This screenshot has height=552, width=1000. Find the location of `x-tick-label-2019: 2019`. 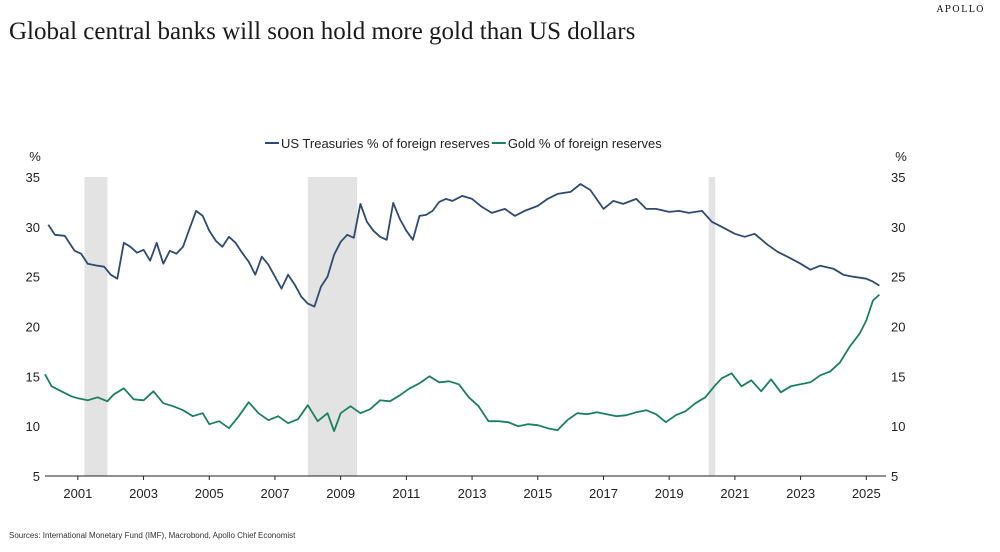

x-tick-label-2019: 2019 is located at coordinates (669, 493).